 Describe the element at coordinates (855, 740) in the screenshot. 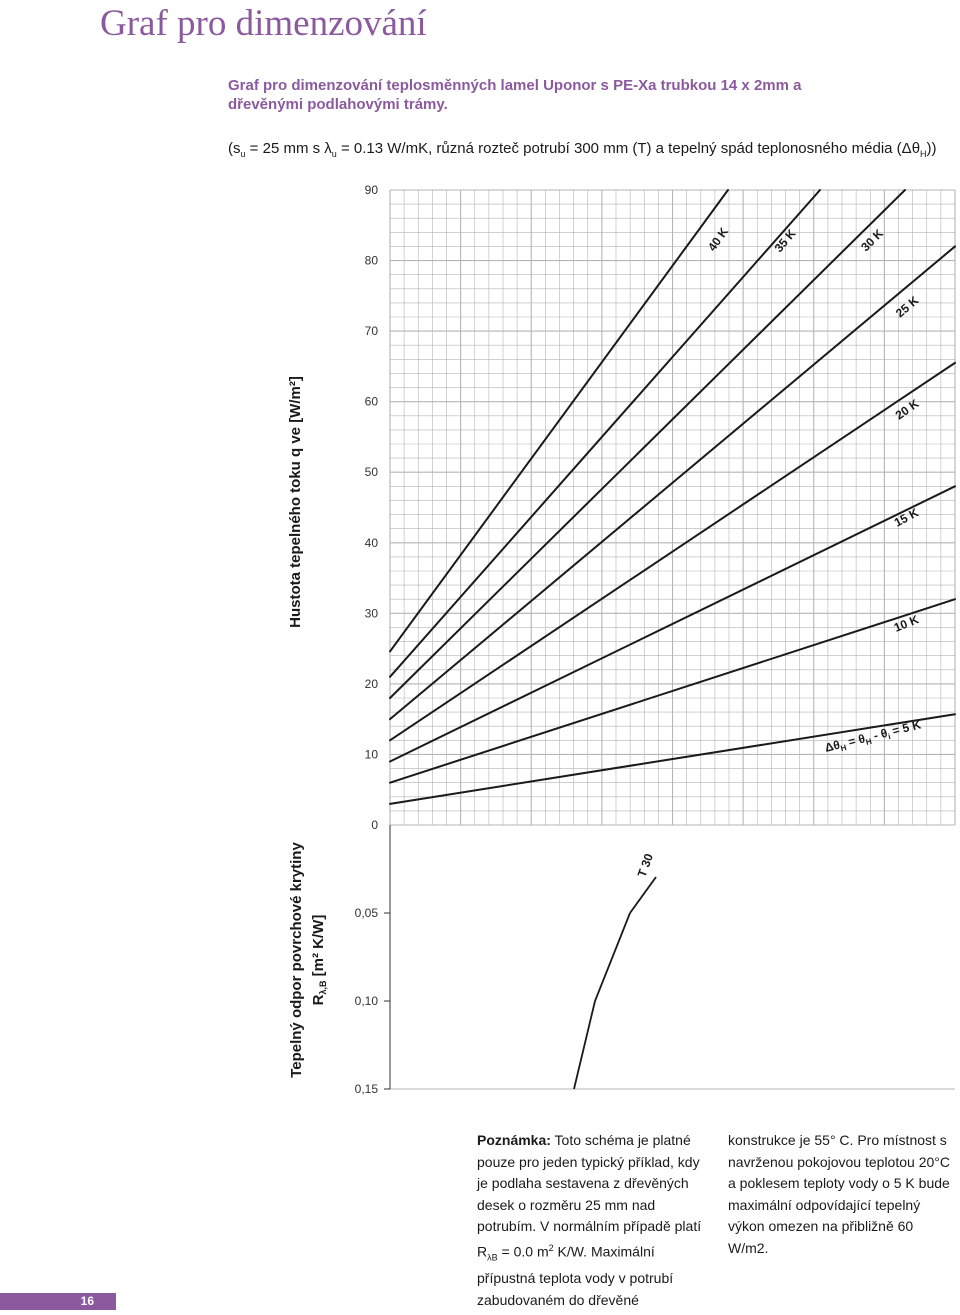

I see `series-label-part: = θ` at that location.